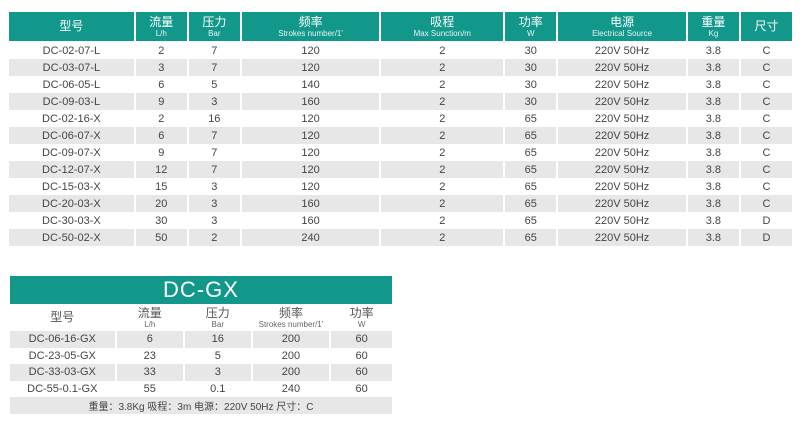 The width and height of the screenshot is (800, 428). I want to click on column-header: 压力 Bar, so click(214, 27).